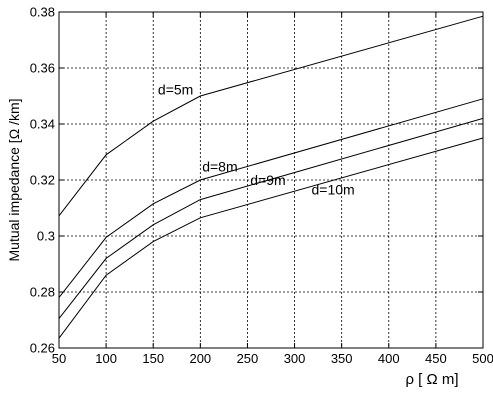 The image size is (493, 397). What do you see at coordinates (42, 68) in the screenshot?
I see `y-tick-label: 0.36` at bounding box center [42, 68].